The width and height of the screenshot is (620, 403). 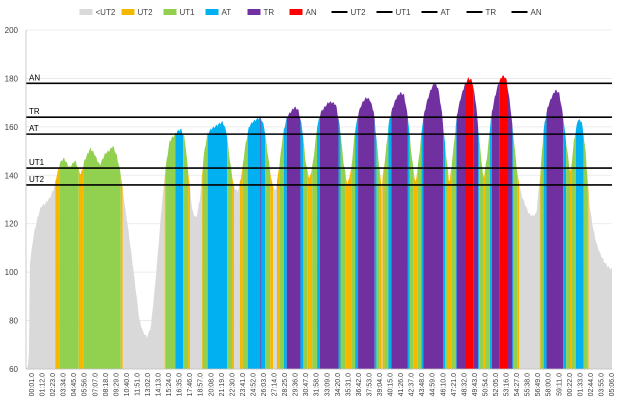 I want to click on x-tick-label: 28:25.0, so click(x=285, y=384).